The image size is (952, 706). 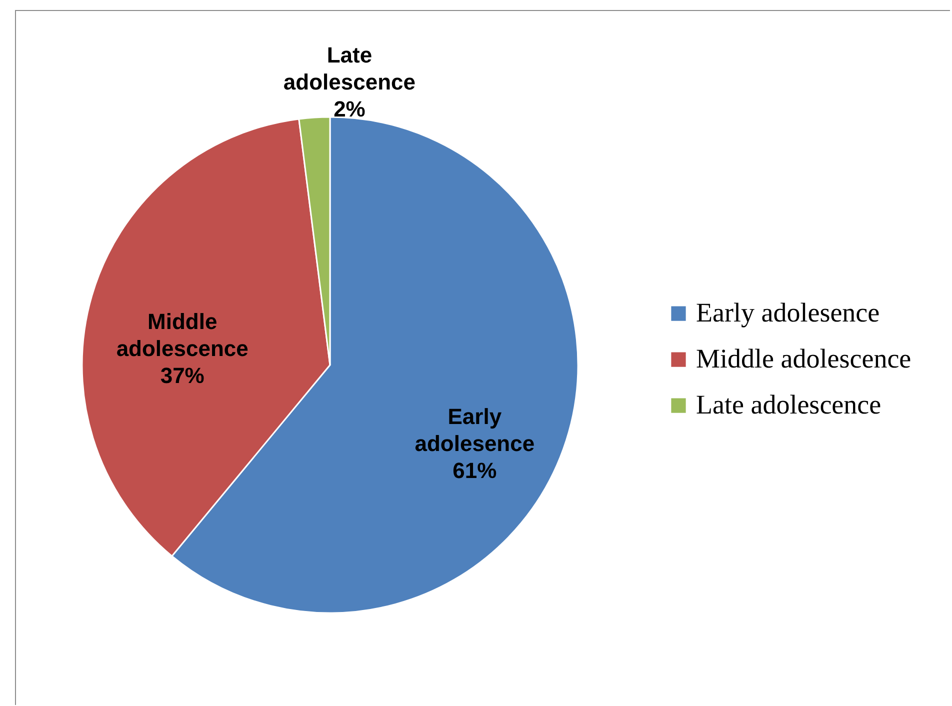 I want to click on legend-label: Middle adolescence, so click(x=804, y=359).